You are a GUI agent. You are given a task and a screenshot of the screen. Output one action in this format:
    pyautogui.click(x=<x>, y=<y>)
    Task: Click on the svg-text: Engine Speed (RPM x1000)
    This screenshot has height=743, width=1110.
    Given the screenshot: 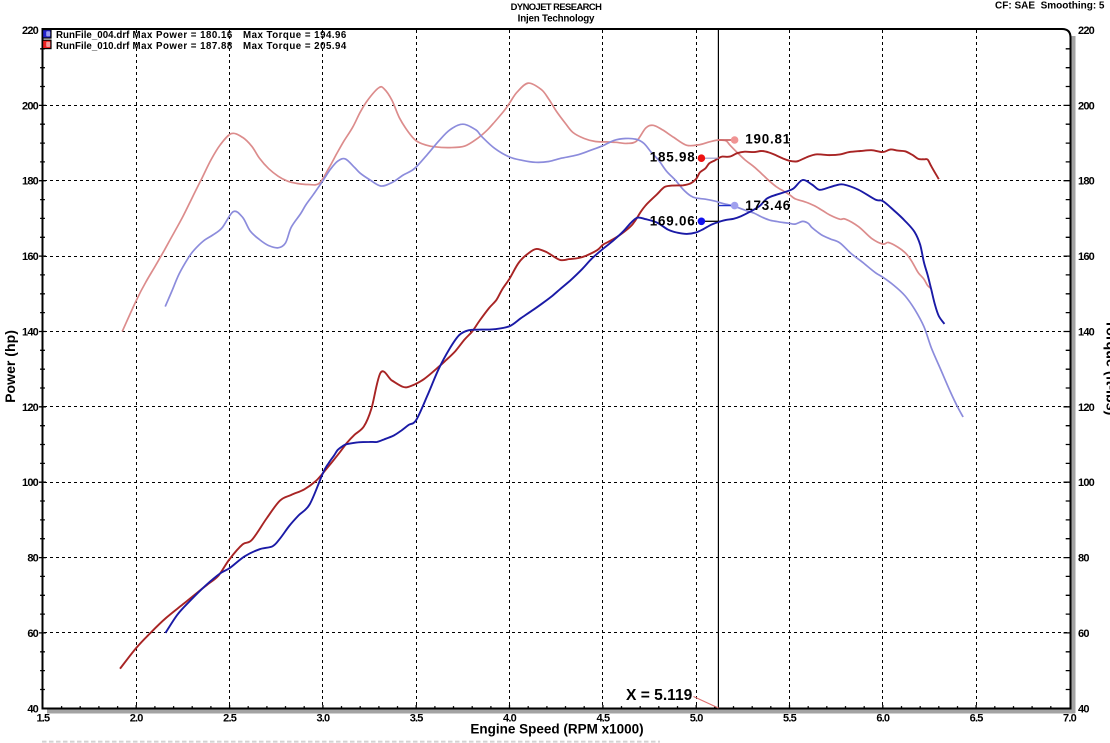 What is the action you would take?
    pyautogui.click(x=556, y=728)
    